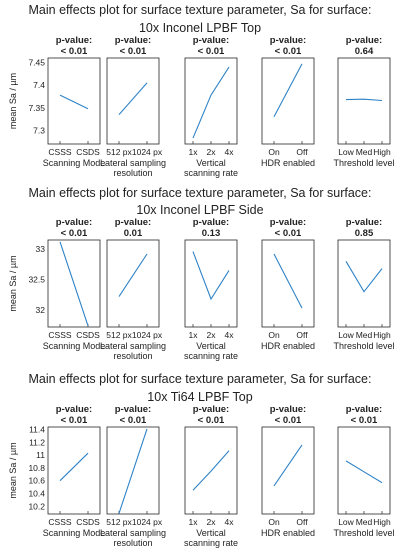  I want to click on y-tick-label: 32.5, so click(36, 280).